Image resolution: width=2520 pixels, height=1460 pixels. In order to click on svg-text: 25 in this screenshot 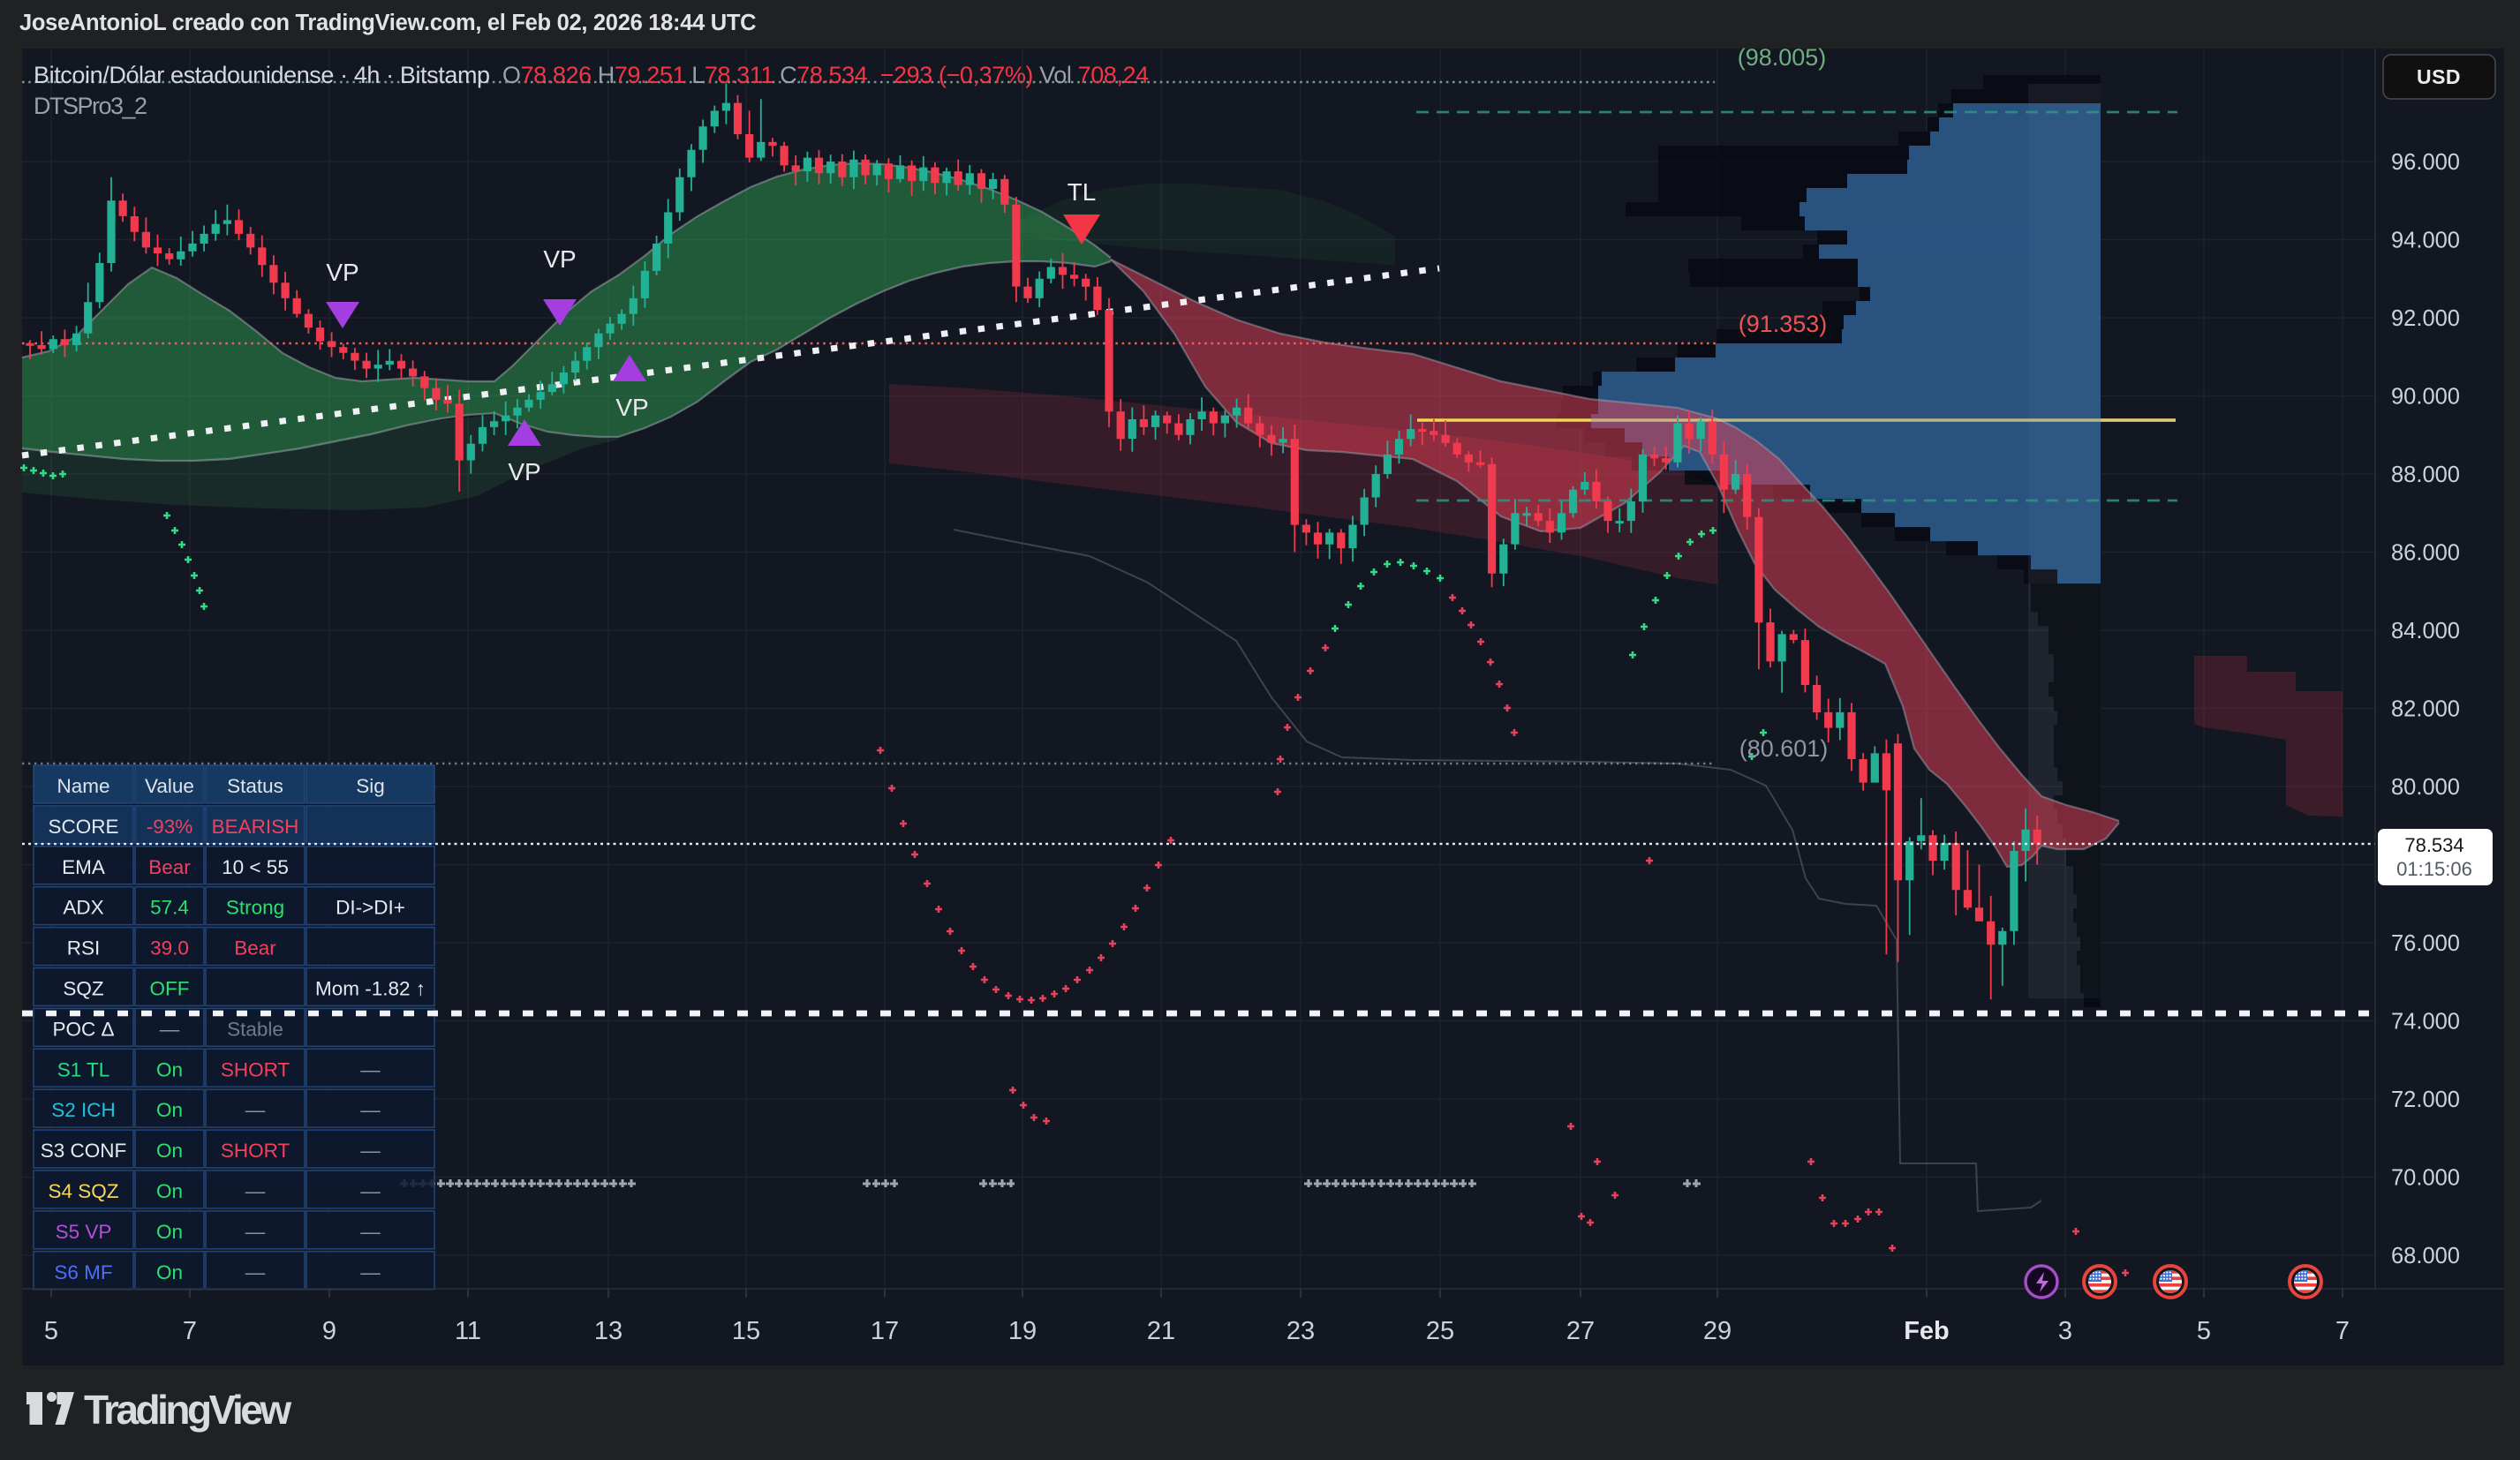, I will do `click(1440, 1331)`.